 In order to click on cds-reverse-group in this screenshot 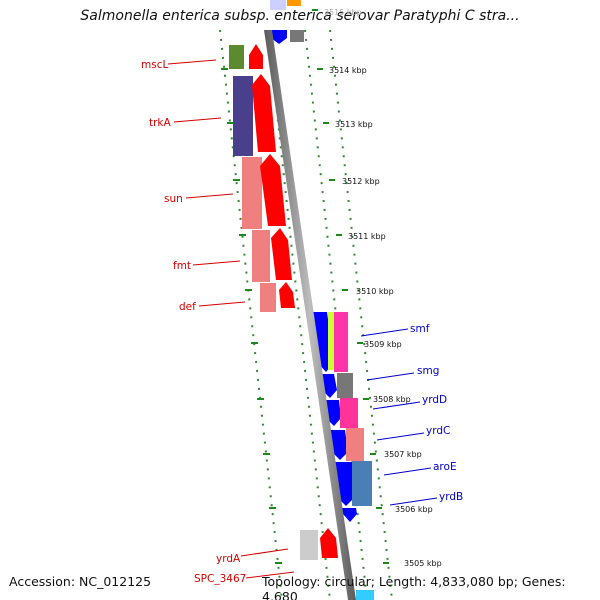, I will do `click(293, 301)`.